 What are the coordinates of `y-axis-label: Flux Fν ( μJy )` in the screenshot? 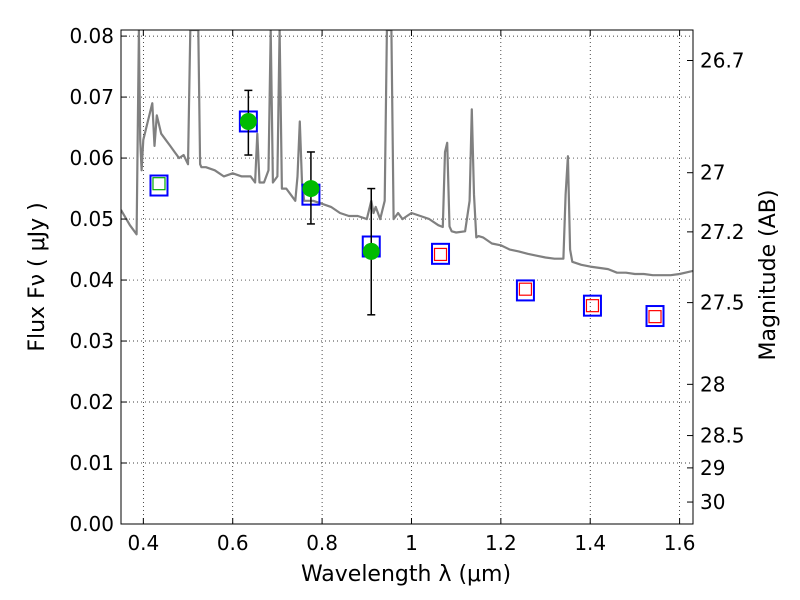 It's located at (37, 276).